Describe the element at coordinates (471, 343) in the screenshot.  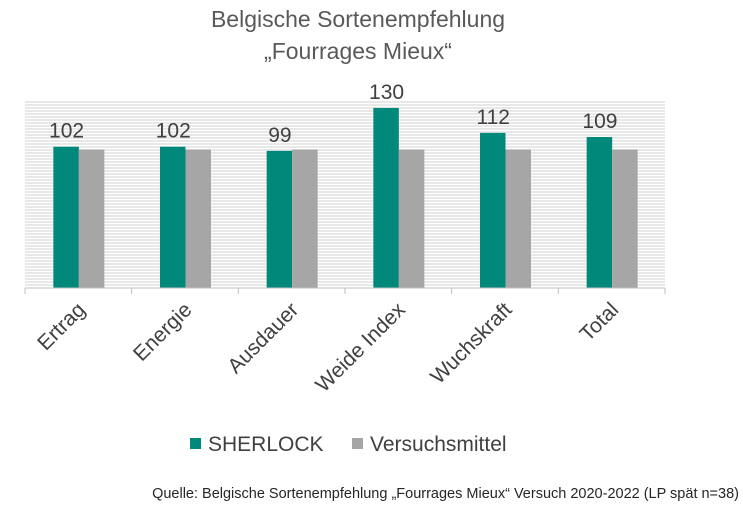
I see `category-label-wuchskraft: Wuchskraft` at that location.